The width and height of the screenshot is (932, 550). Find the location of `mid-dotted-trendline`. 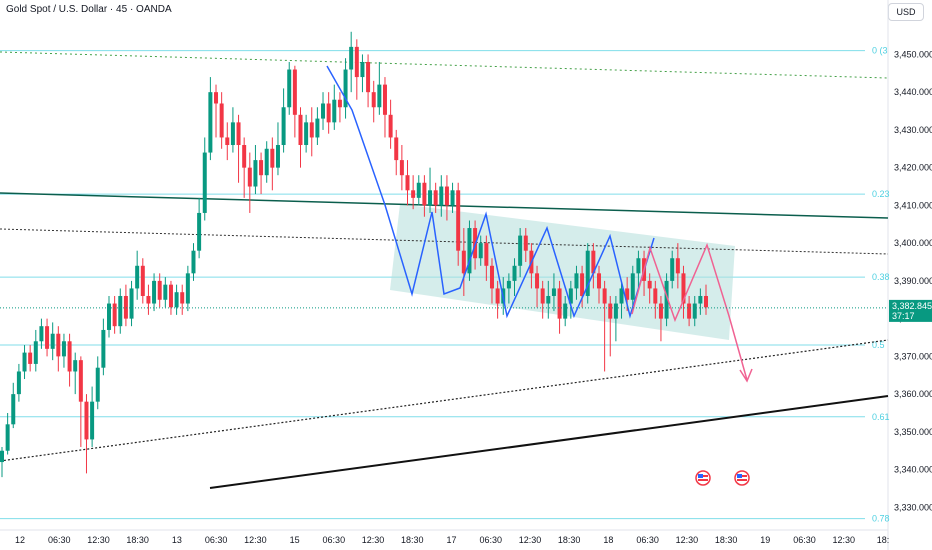

mid-dotted-trendline is located at coordinates (444, 241).